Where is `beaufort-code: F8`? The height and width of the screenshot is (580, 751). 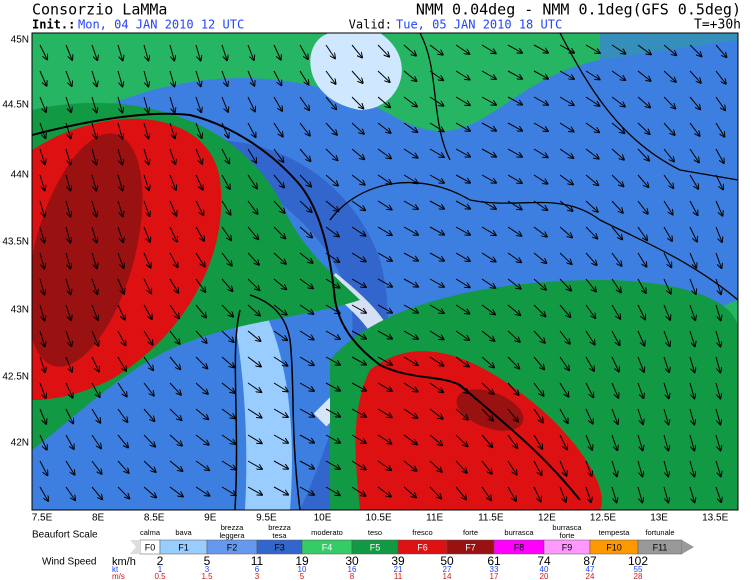 beaufort-code: F8 is located at coordinates (519, 547).